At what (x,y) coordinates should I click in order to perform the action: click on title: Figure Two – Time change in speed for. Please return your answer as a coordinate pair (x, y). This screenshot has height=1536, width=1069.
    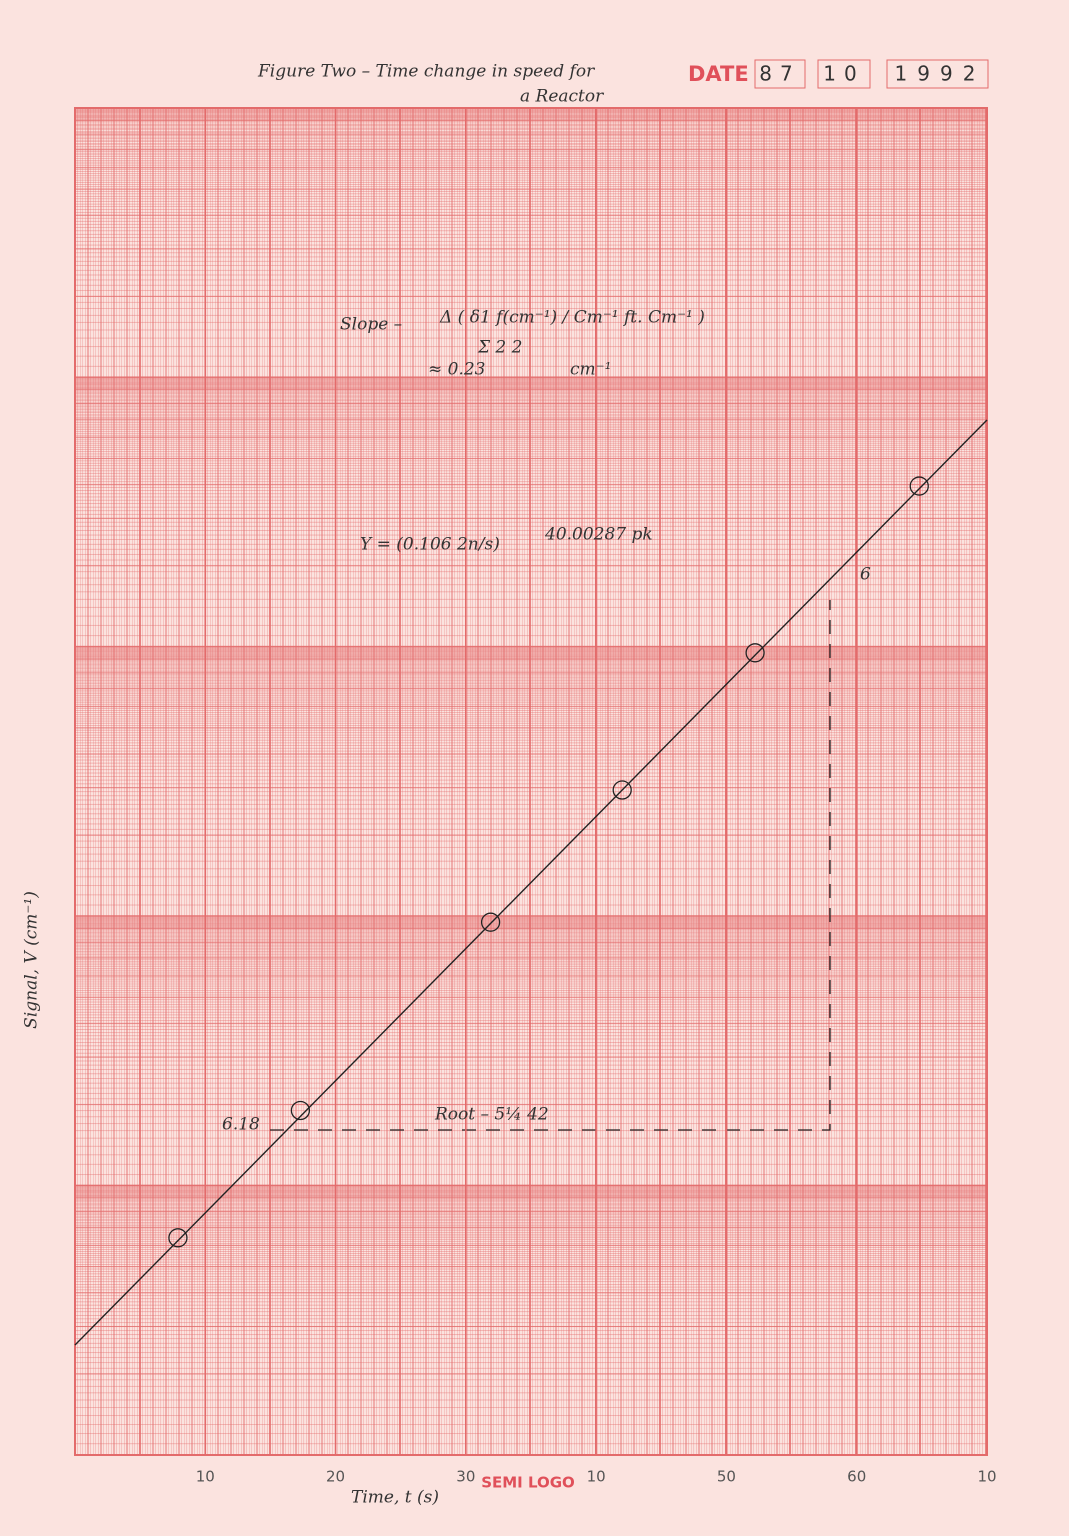
    Looking at the image, I should click on (426, 72).